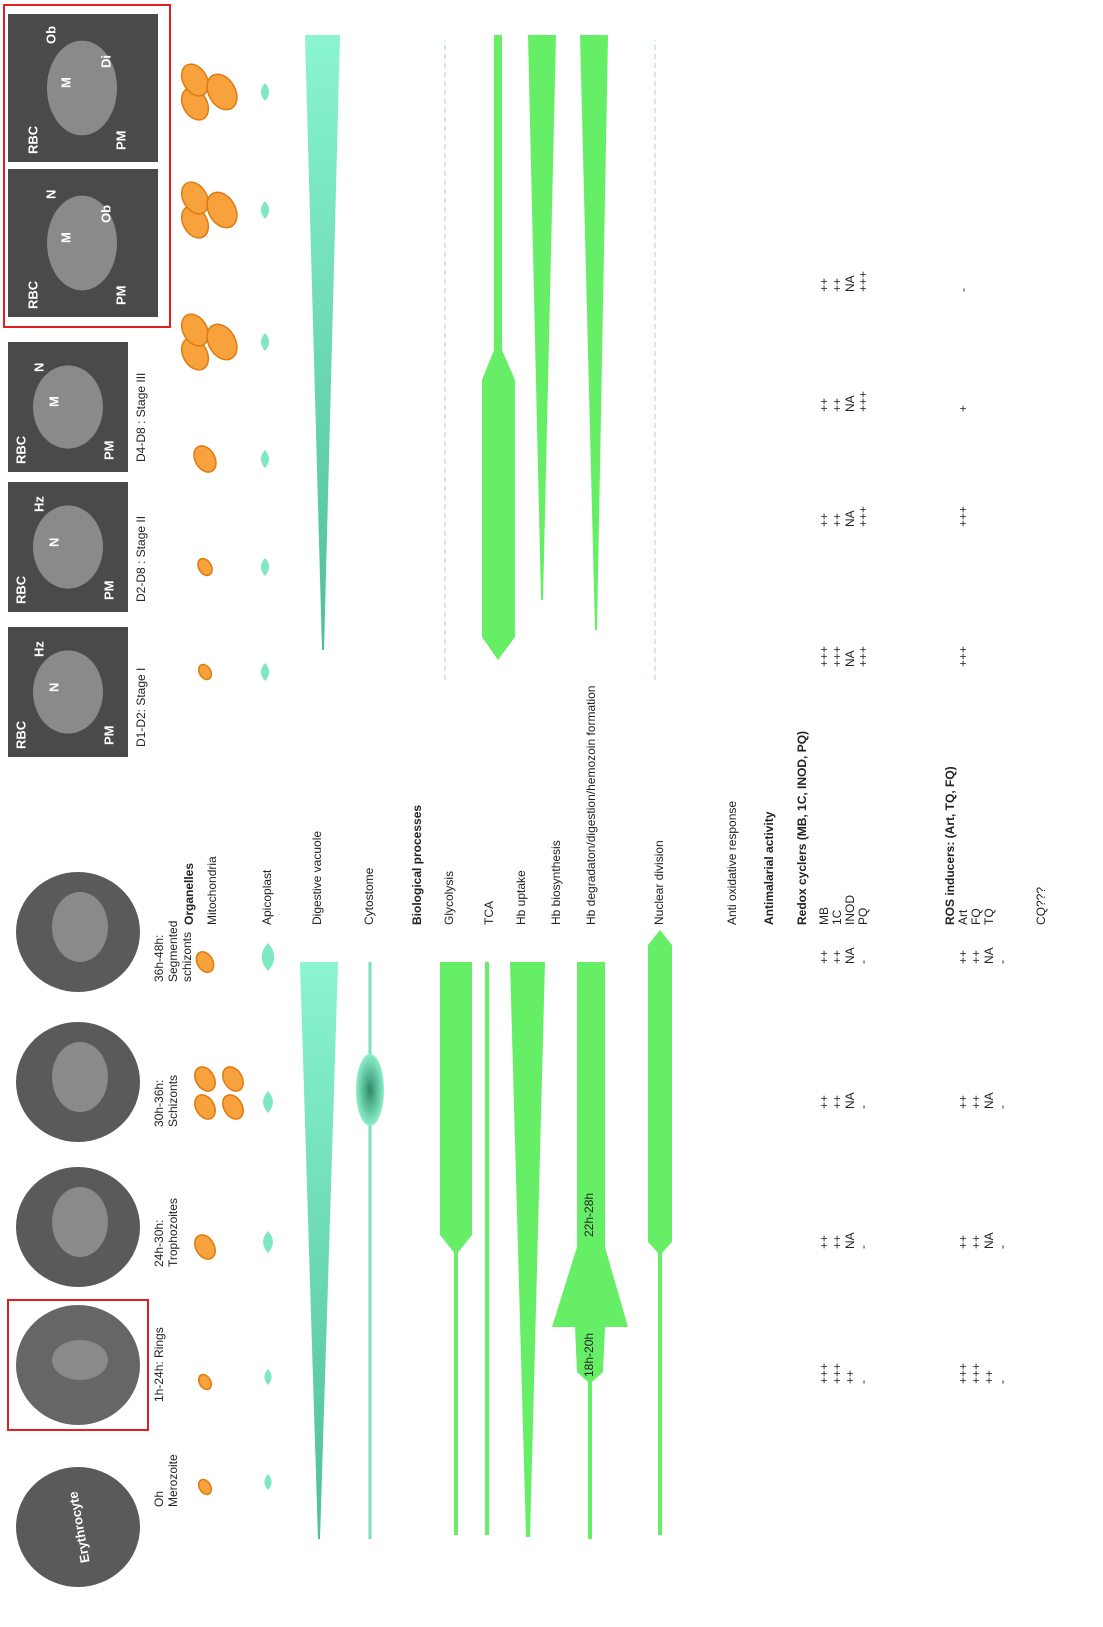 The width and height of the screenshot is (1103, 1627). What do you see at coordinates (976, 916) in the screenshot?
I see `row-label: FQ` at bounding box center [976, 916].